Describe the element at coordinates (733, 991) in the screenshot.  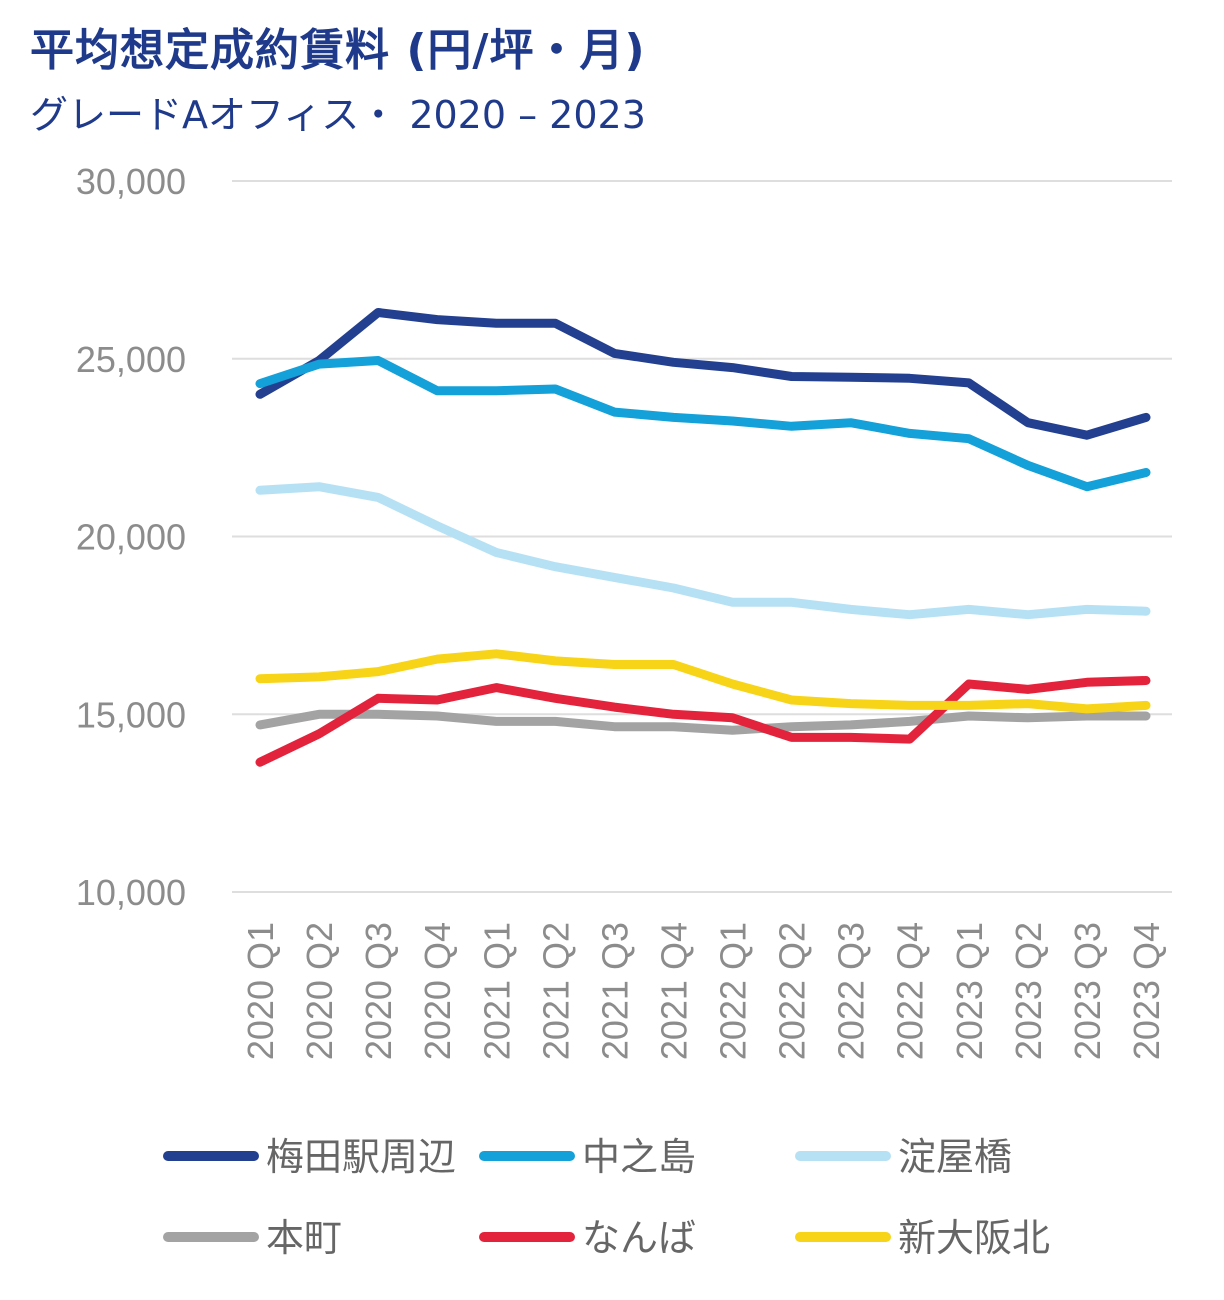
I see `x-tick-label: 2022 Q1` at that location.